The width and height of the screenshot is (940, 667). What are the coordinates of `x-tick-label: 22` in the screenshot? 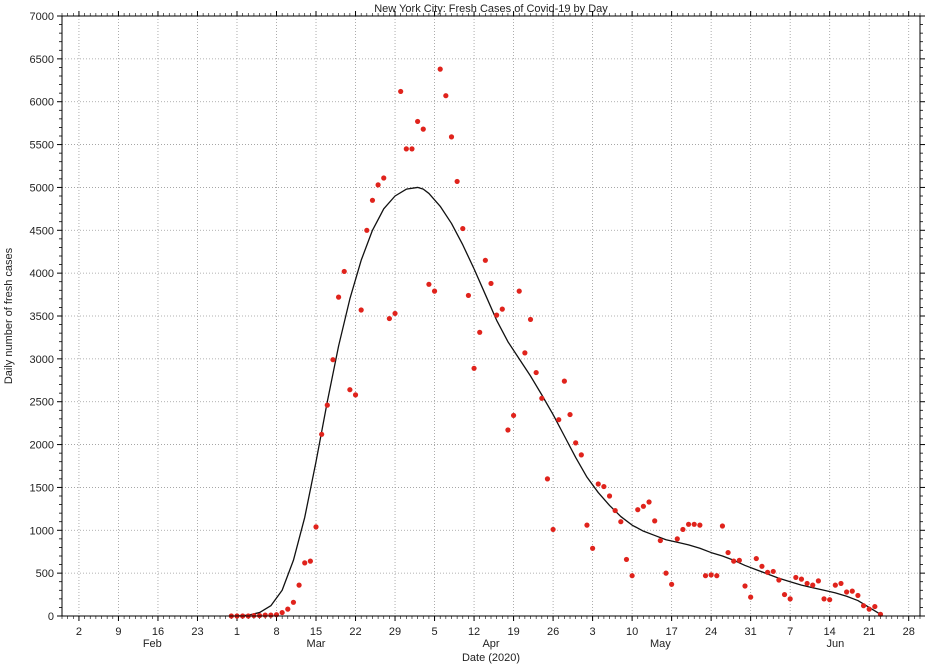 It's located at (355, 632).